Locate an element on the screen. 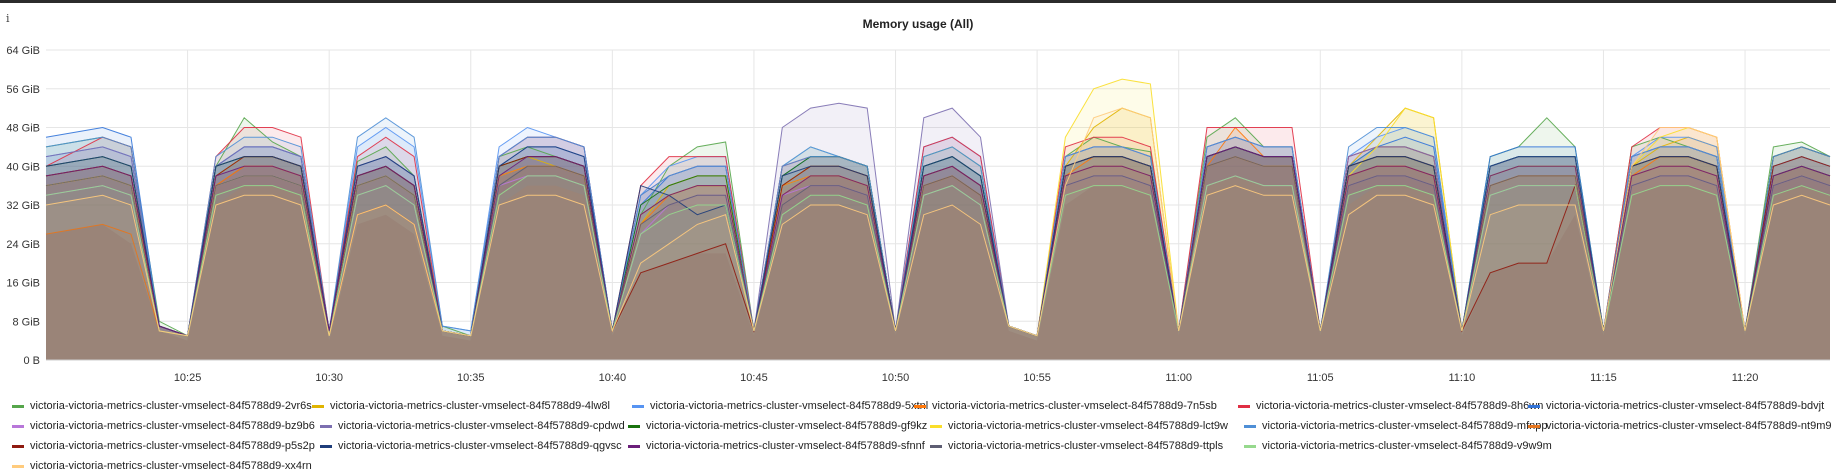  x-tick-label: 11:15 is located at coordinates (1603, 378).